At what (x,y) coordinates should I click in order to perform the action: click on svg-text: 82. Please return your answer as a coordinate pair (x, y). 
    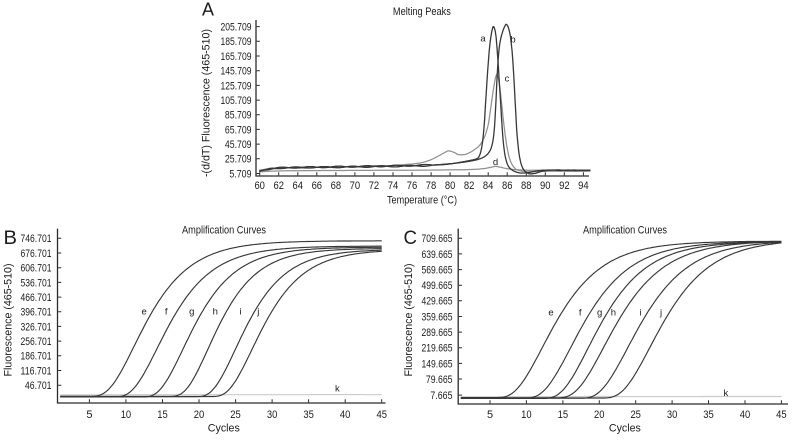
    Looking at the image, I should click on (469, 186).